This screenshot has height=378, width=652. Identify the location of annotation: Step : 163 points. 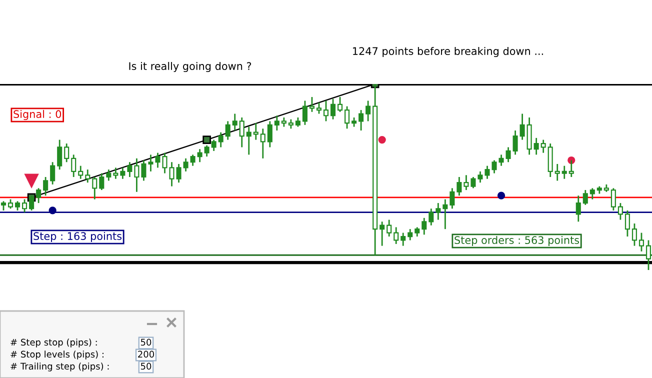
(78, 237).